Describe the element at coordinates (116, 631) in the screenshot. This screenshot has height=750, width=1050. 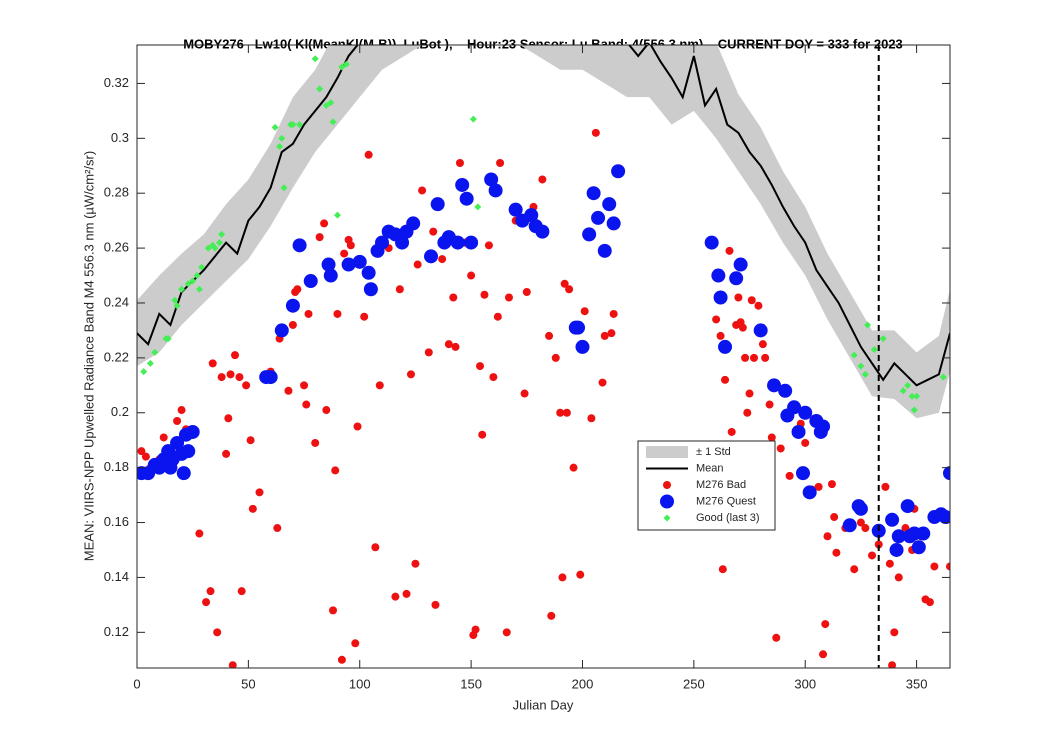
I see `y-tick-label: 0.12` at that location.